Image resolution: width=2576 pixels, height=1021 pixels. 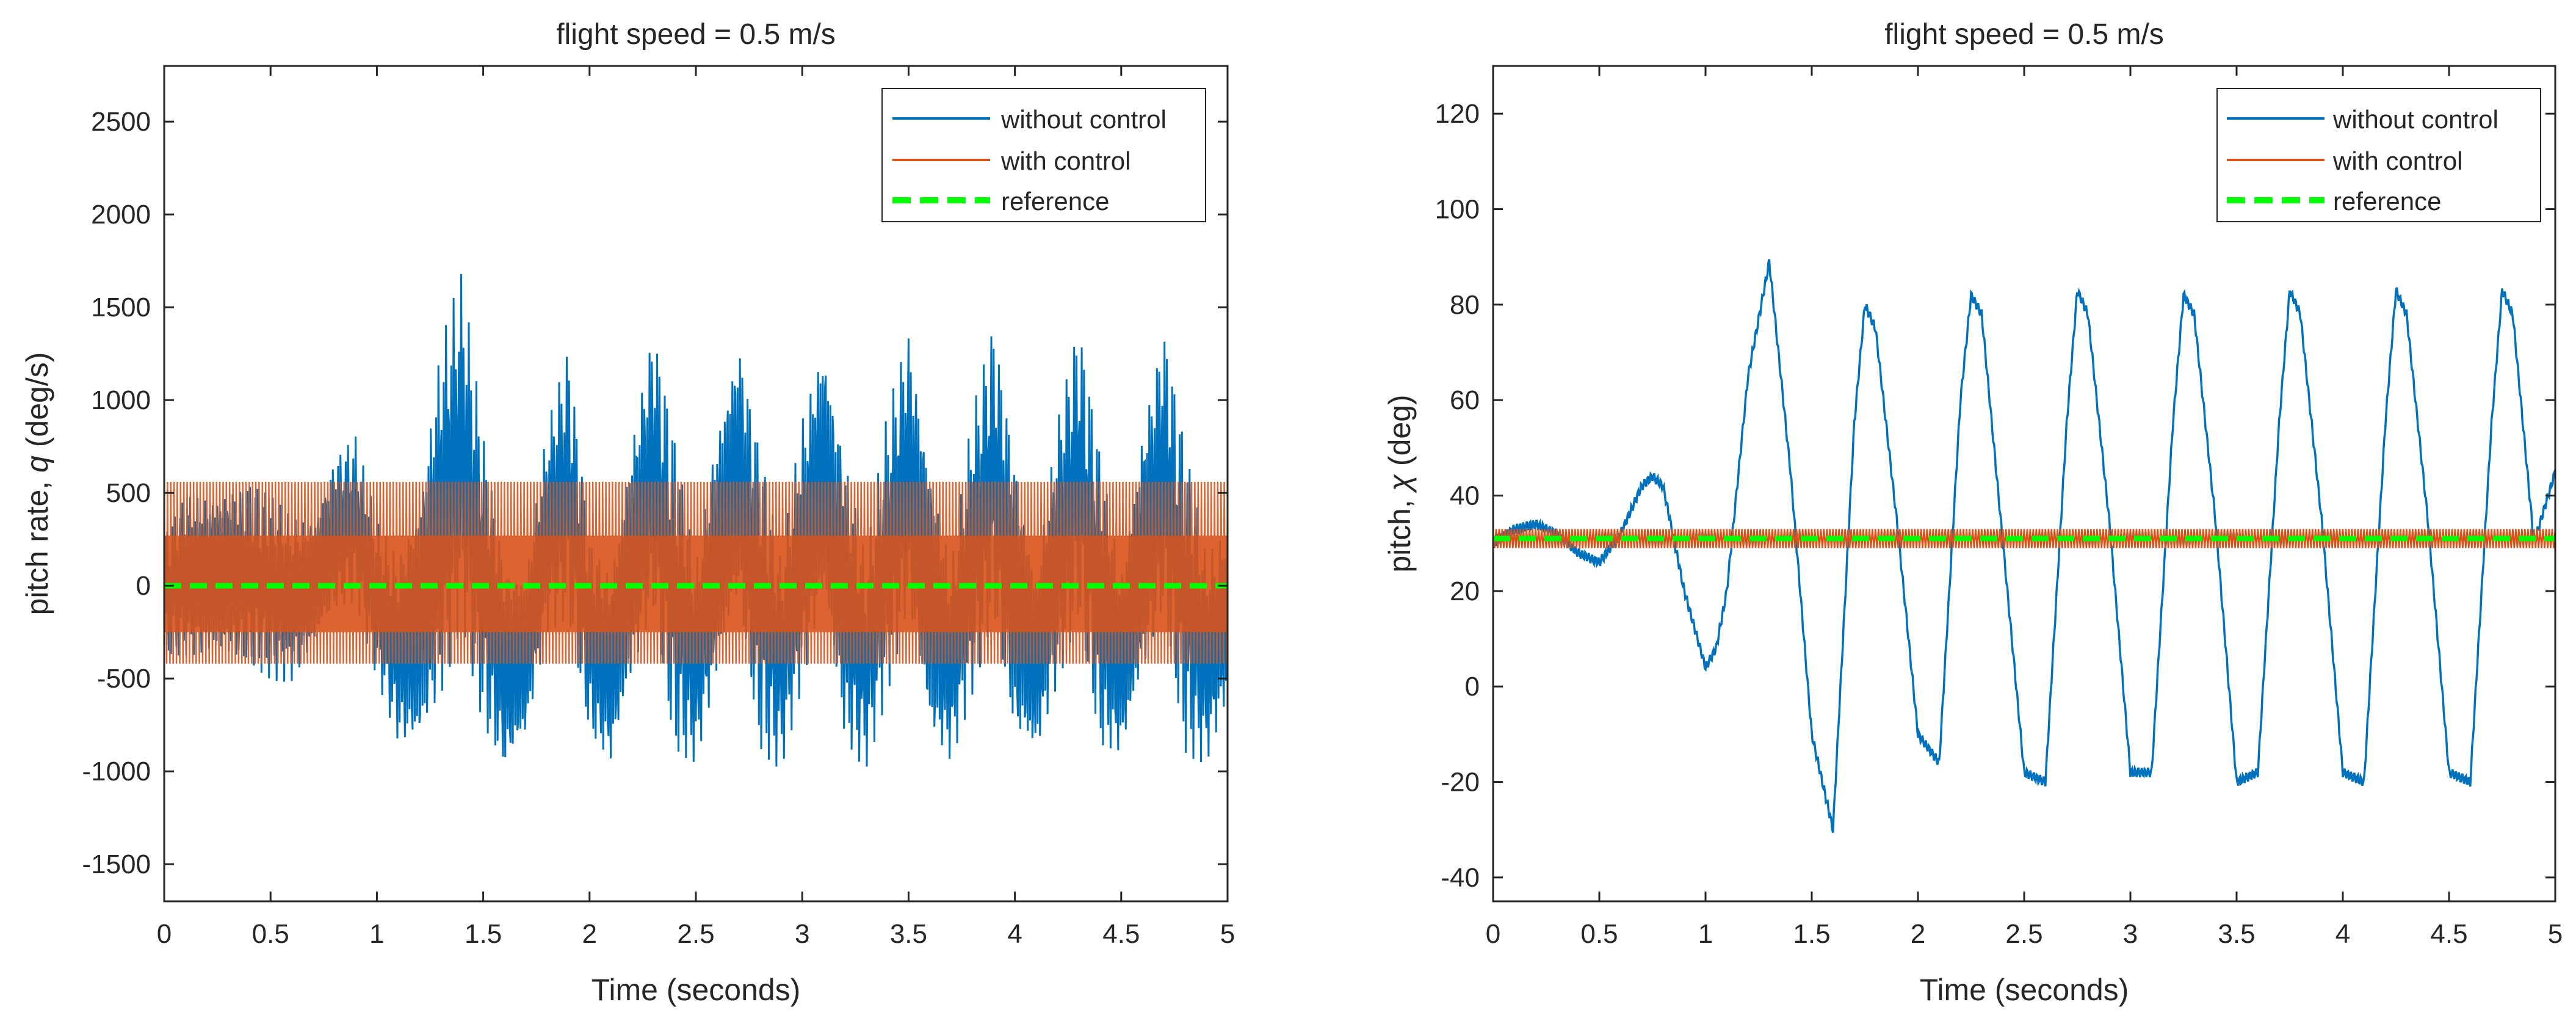 What do you see at coordinates (121, 307) in the screenshot?
I see `y-tick-label: 1500` at bounding box center [121, 307].